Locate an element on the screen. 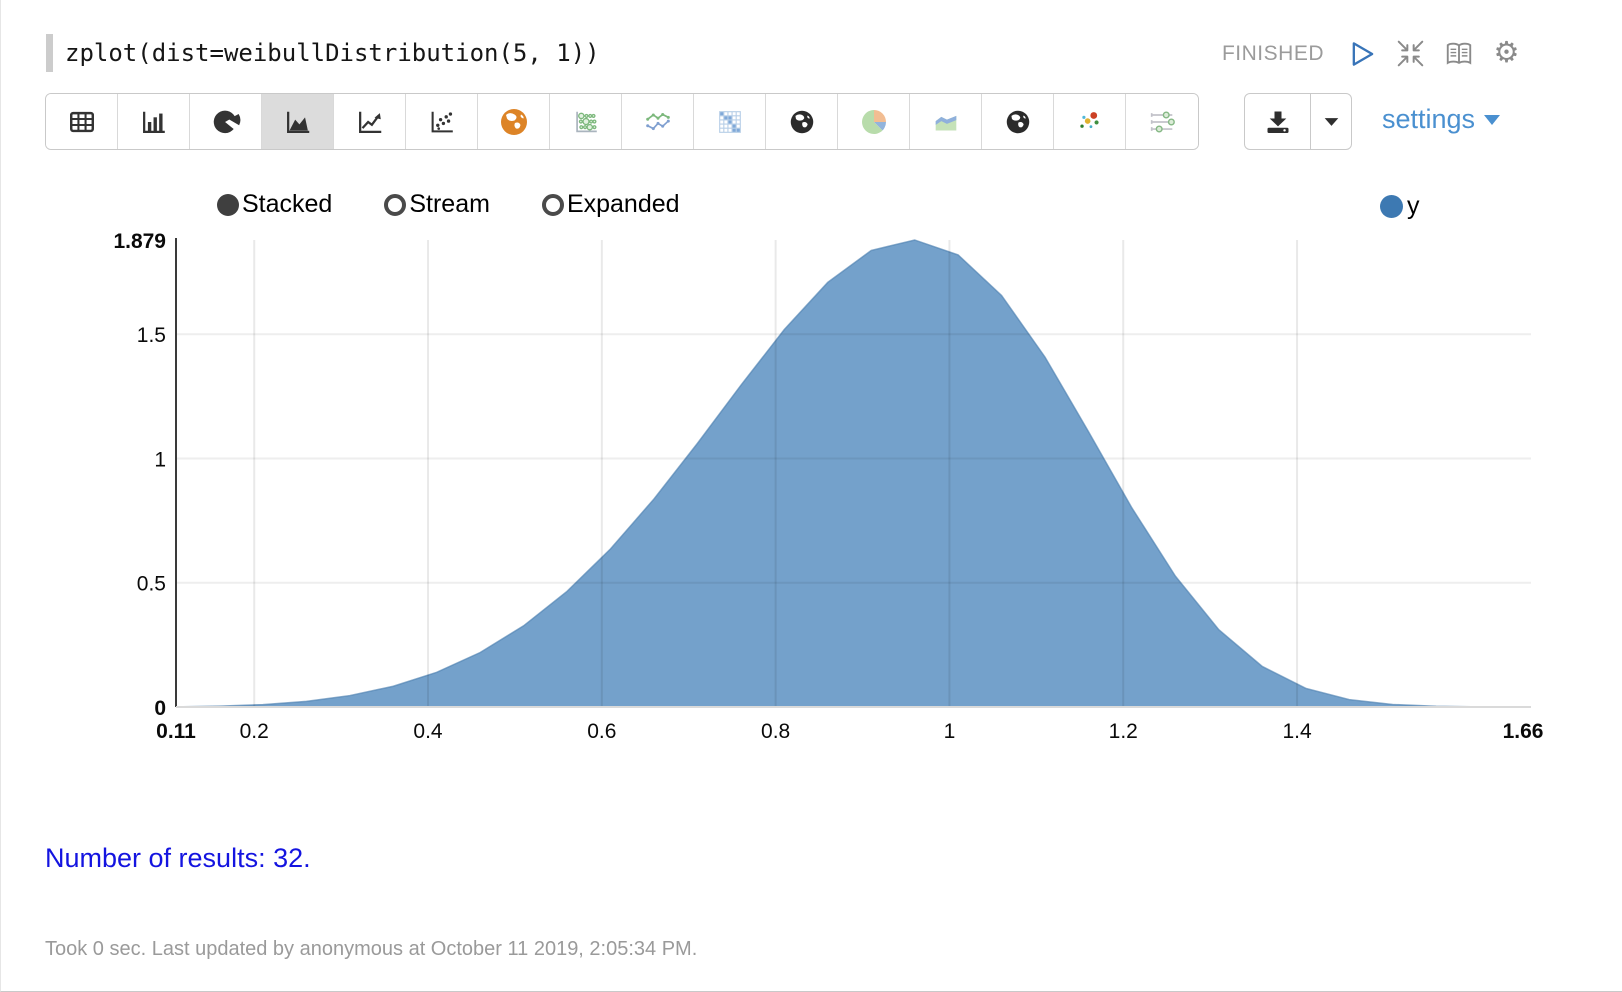 The height and width of the screenshot is (992, 1622). radio-expanded-icon is located at coordinates (552, 204).